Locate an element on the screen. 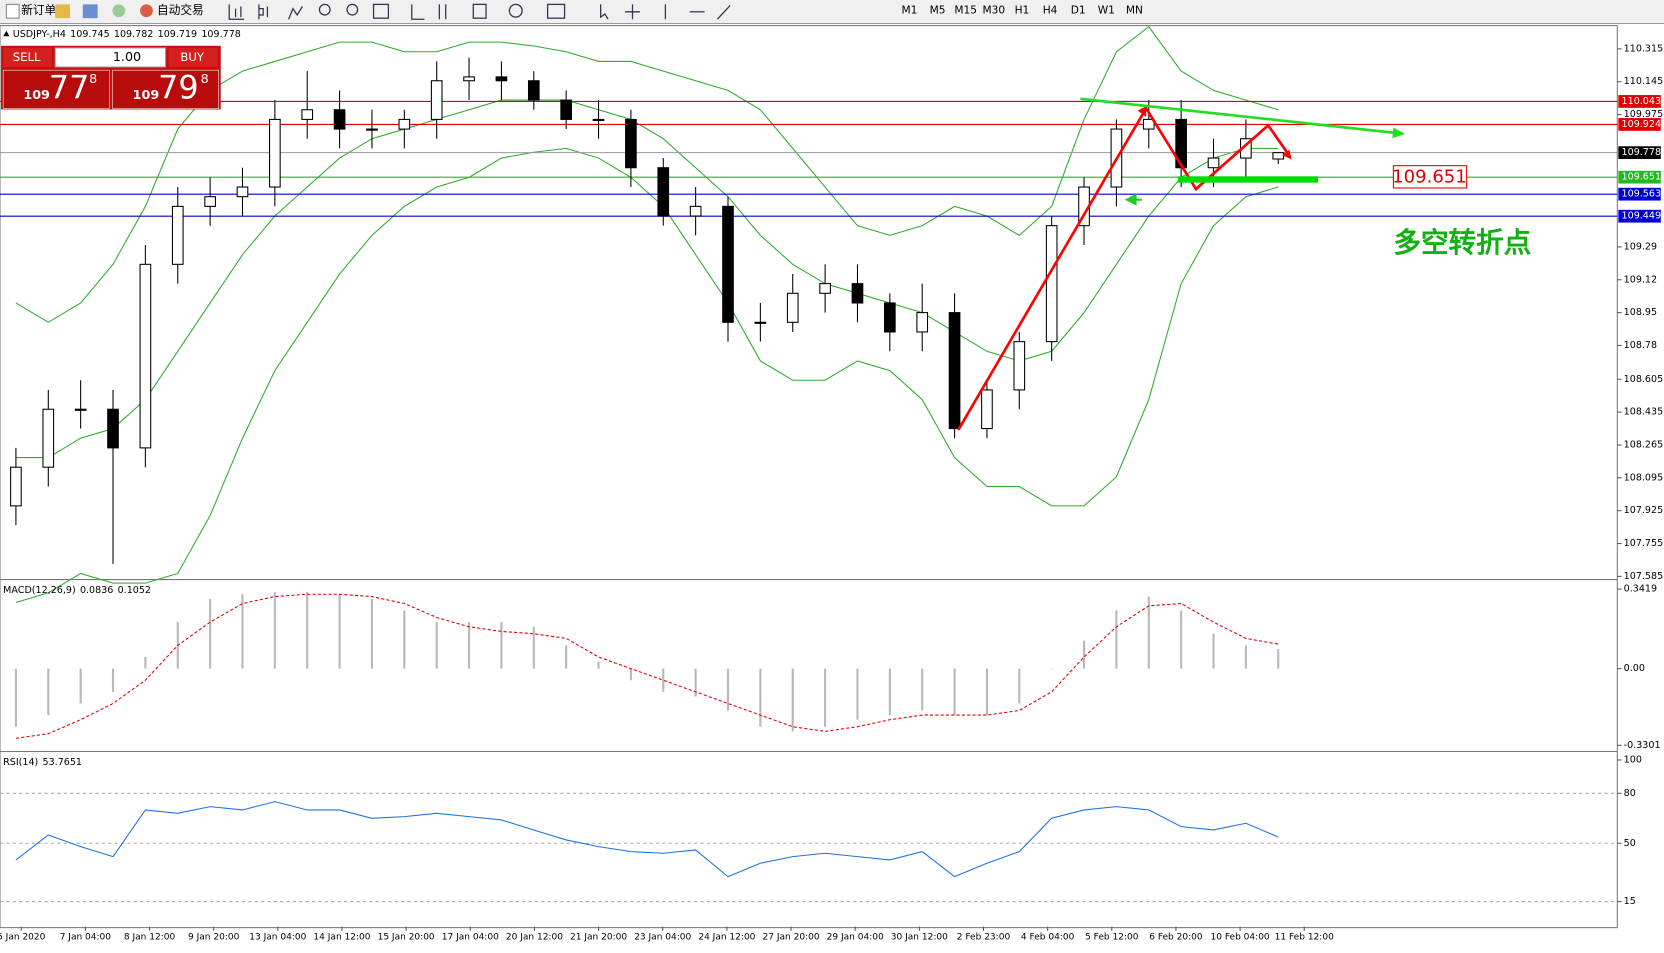 This screenshot has width=1664, height=953. price-label: 110.043 is located at coordinates (1641, 101).